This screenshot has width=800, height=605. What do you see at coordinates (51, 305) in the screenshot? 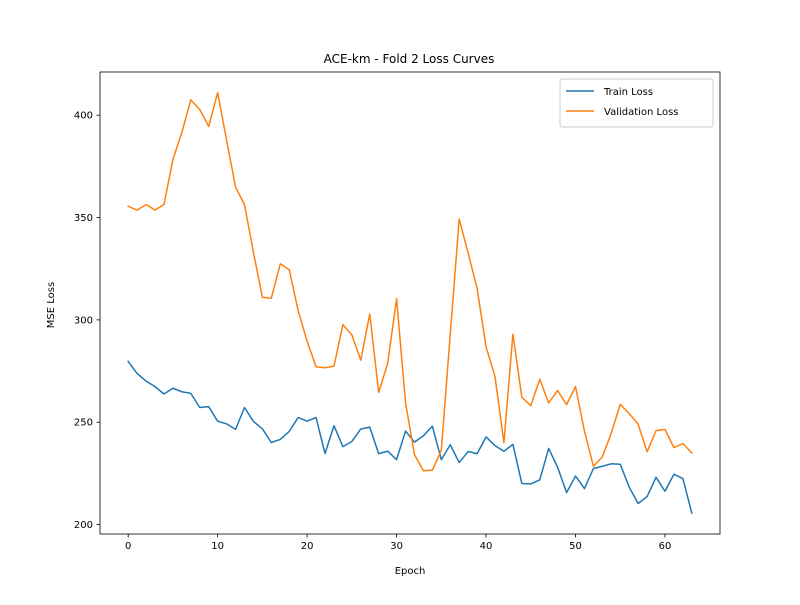
I see `y-axis-label: MSE Loss` at bounding box center [51, 305].